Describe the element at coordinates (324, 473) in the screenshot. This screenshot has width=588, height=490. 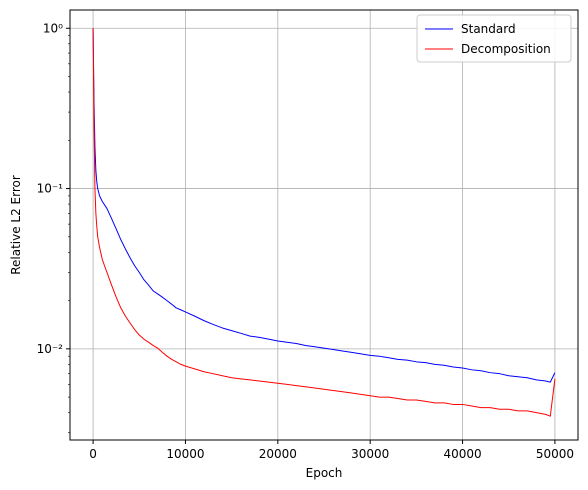
I see `x-axis-label: Epoch` at that location.